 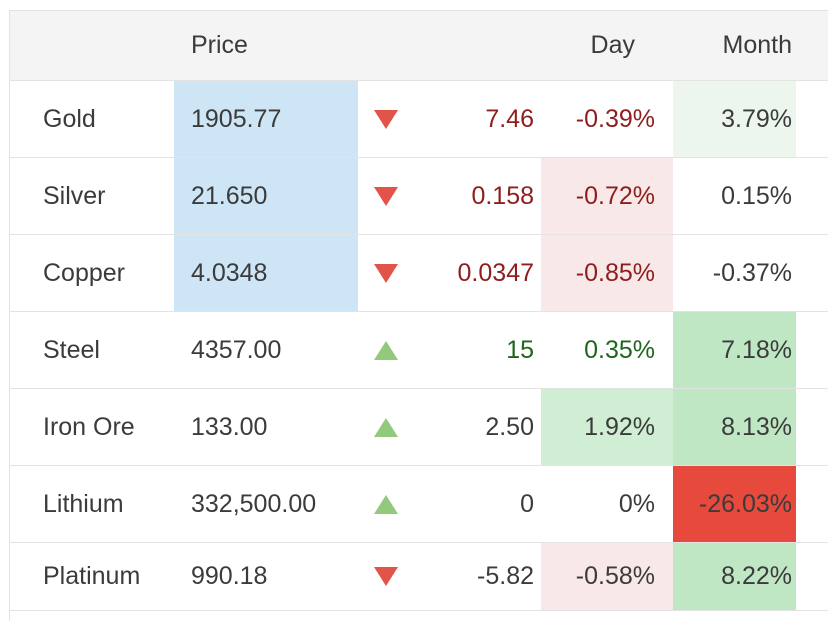 I want to click on price-value: 4.0348, so click(x=229, y=272).